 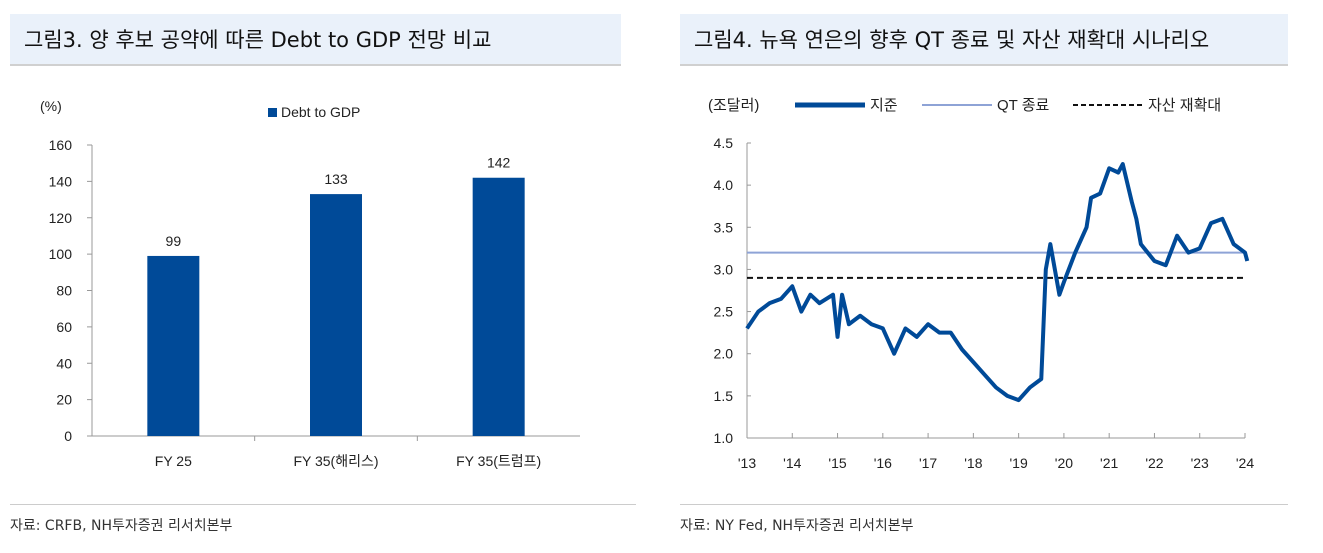 I want to click on legend-swatch, so click(x=272, y=112).